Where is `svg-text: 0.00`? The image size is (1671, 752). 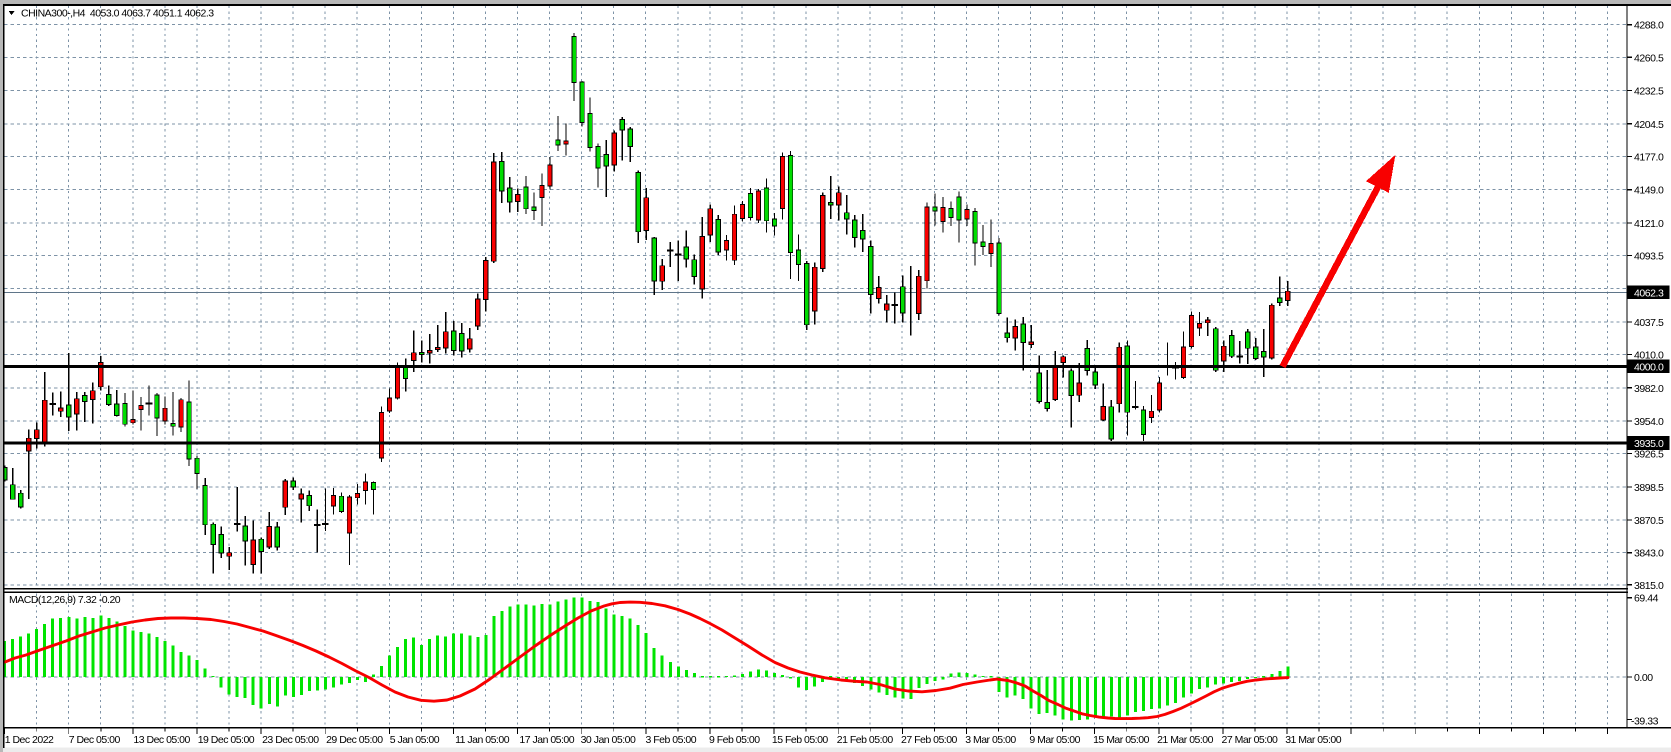 svg-text: 0.00 is located at coordinates (1643, 678).